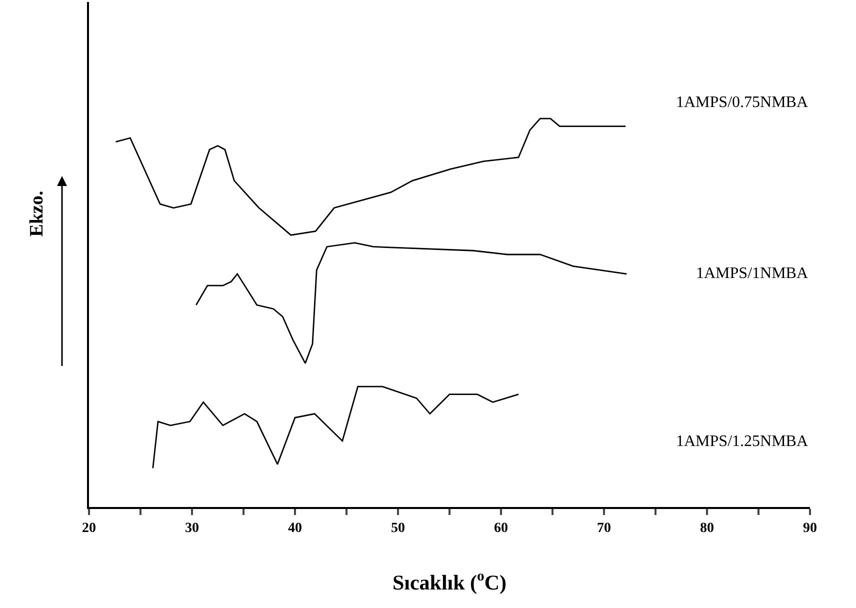 The image size is (856, 608). Describe the element at coordinates (89, 528) in the screenshot. I see `x-tick-label: 20` at that location.